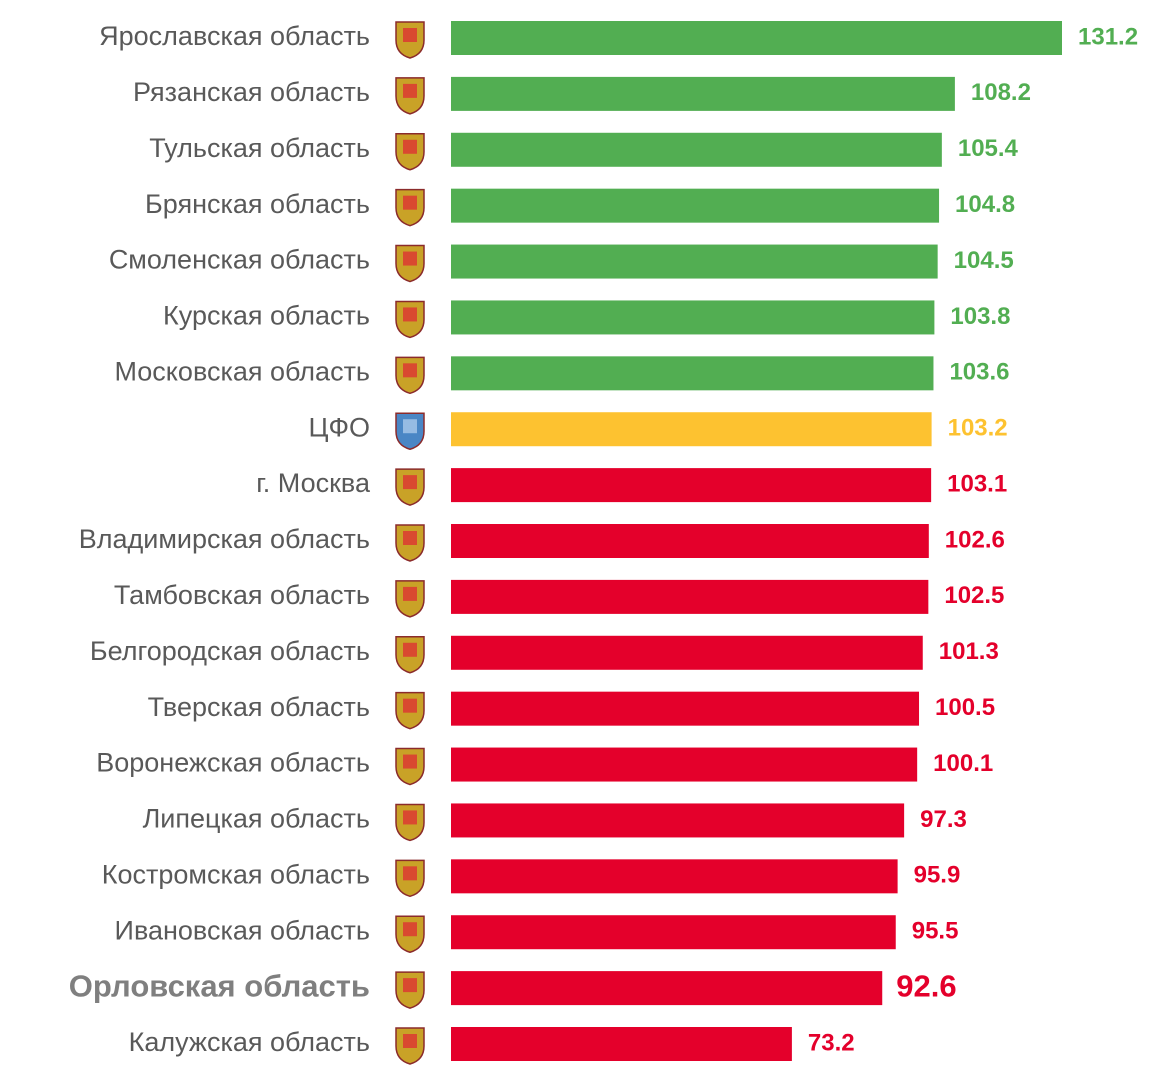 The image size is (1155, 1070). What do you see at coordinates (926, 985) in the screenshot?
I see `value-label: 92.6` at bounding box center [926, 985].